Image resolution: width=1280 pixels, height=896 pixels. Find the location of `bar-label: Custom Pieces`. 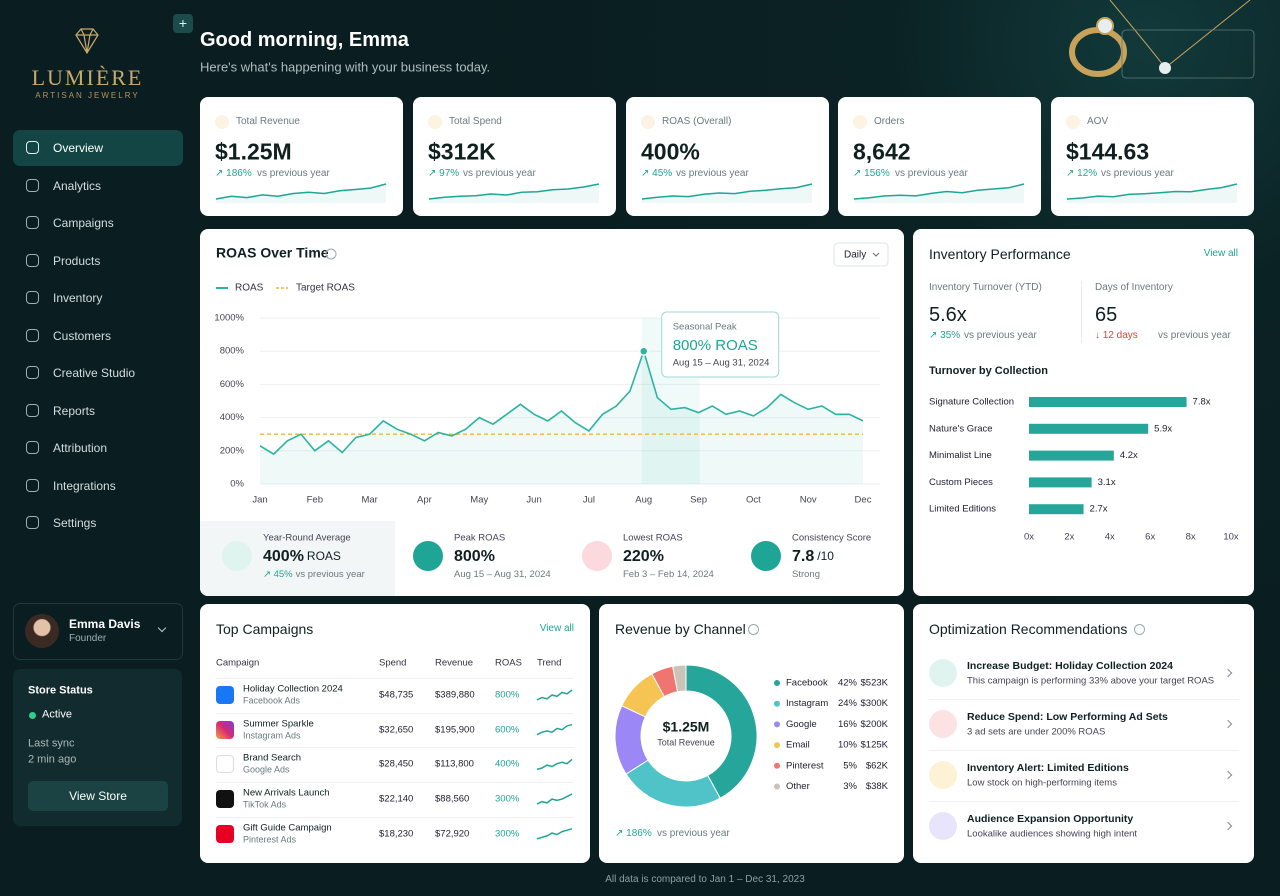

bar-label: Custom Pieces is located at coordinates (961, 482).